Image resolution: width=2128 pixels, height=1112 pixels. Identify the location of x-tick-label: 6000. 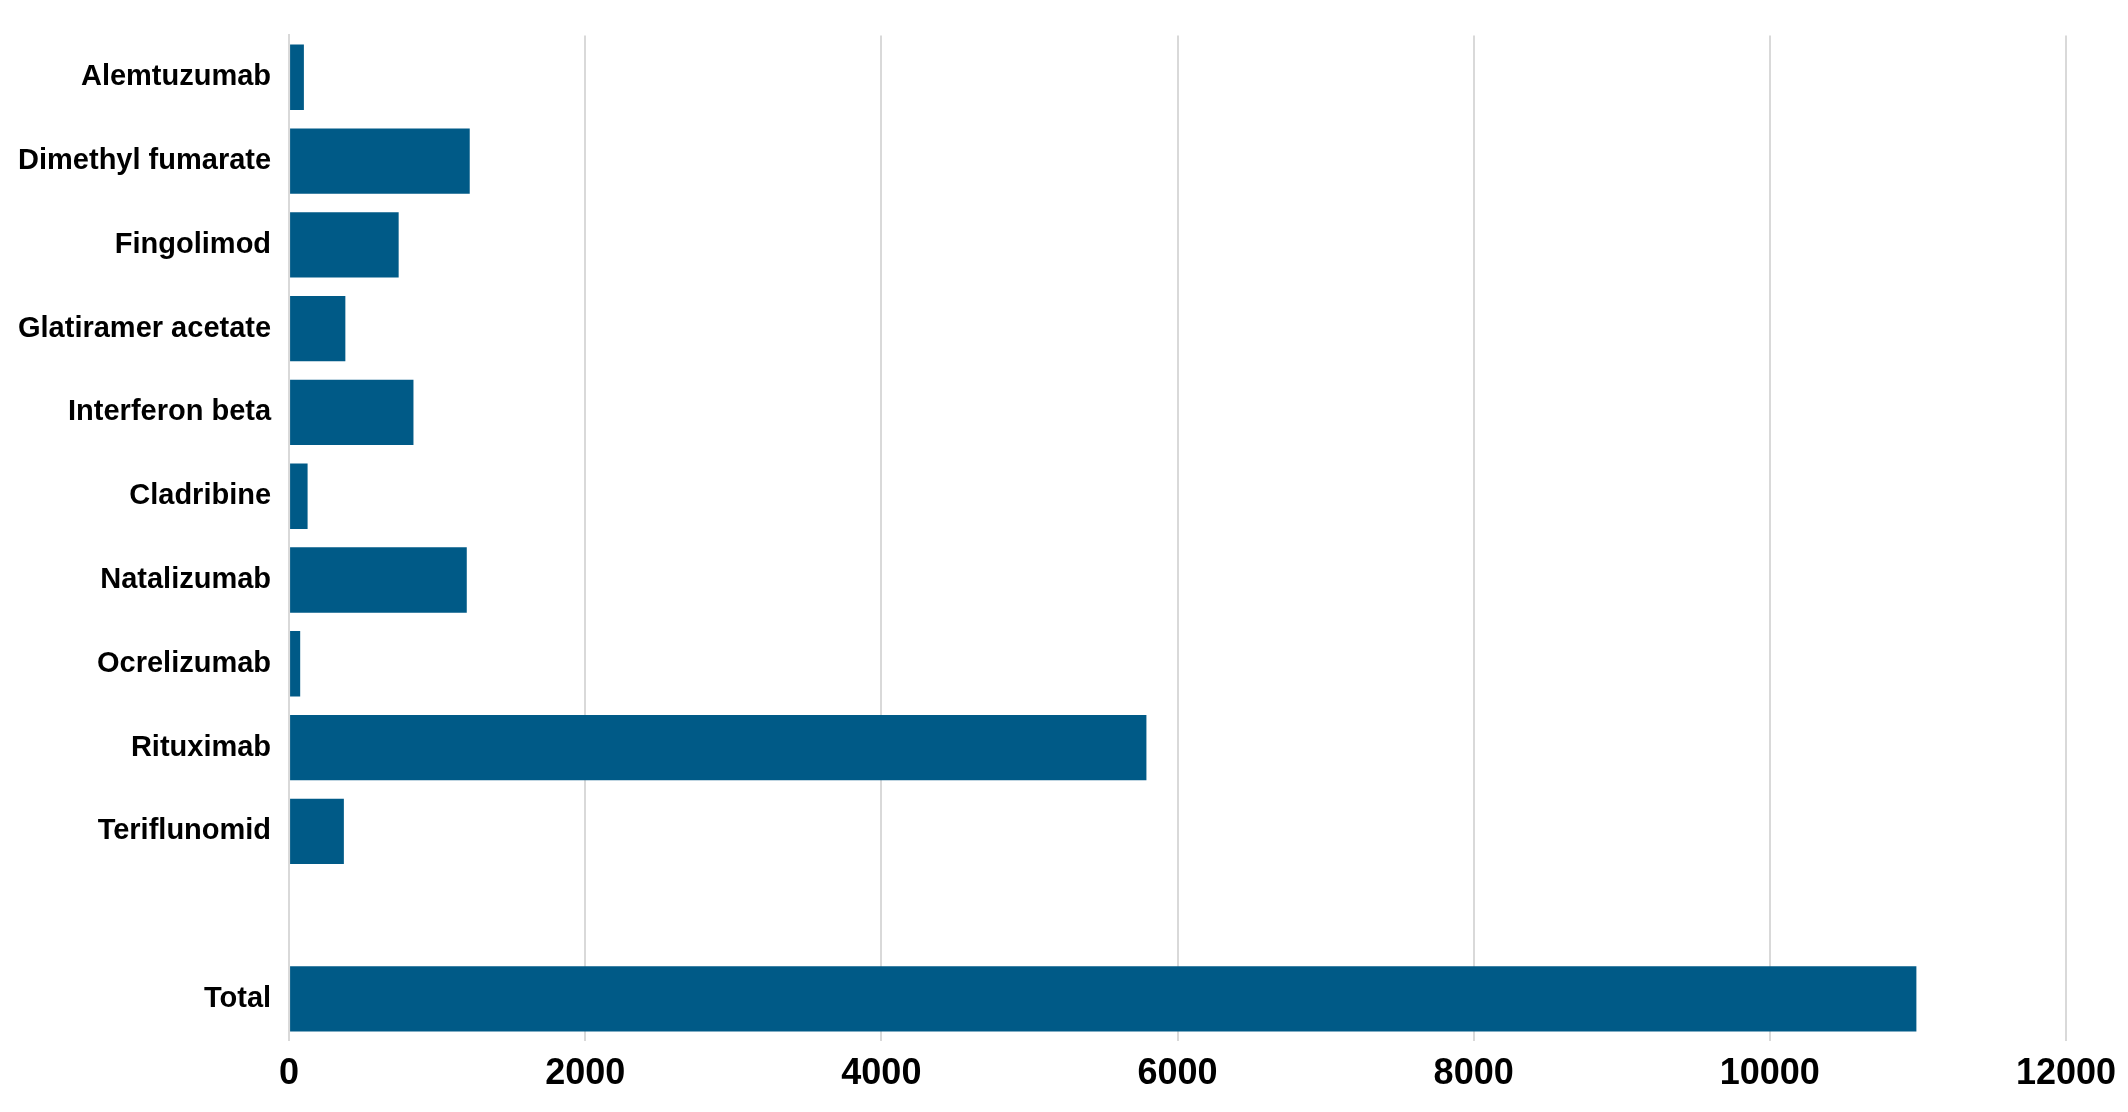
(1177, 1072).